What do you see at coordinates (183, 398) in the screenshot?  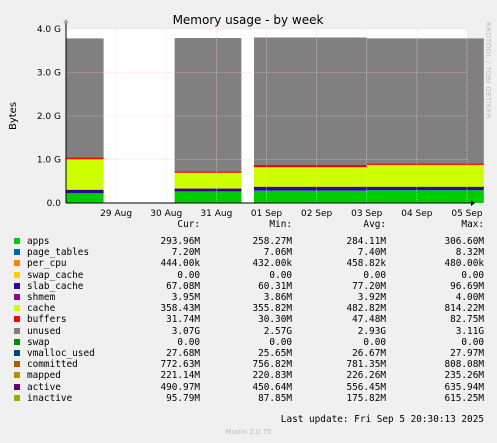 I see `legend-cur-value: 95.79M` at bounding box center [183, 398].